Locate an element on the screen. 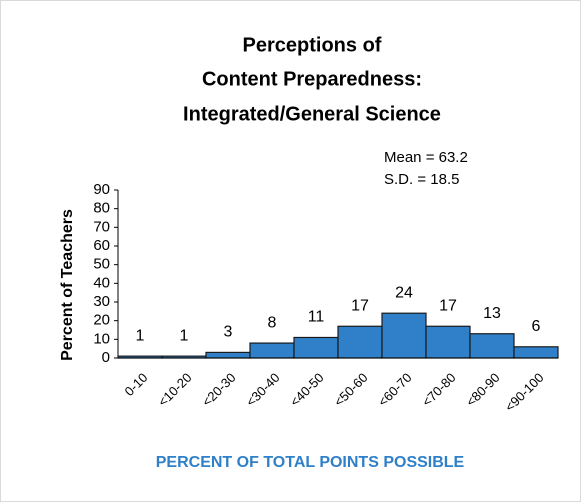  y-axis-label: Percent of Teachers is located at coordinates (67, 285).